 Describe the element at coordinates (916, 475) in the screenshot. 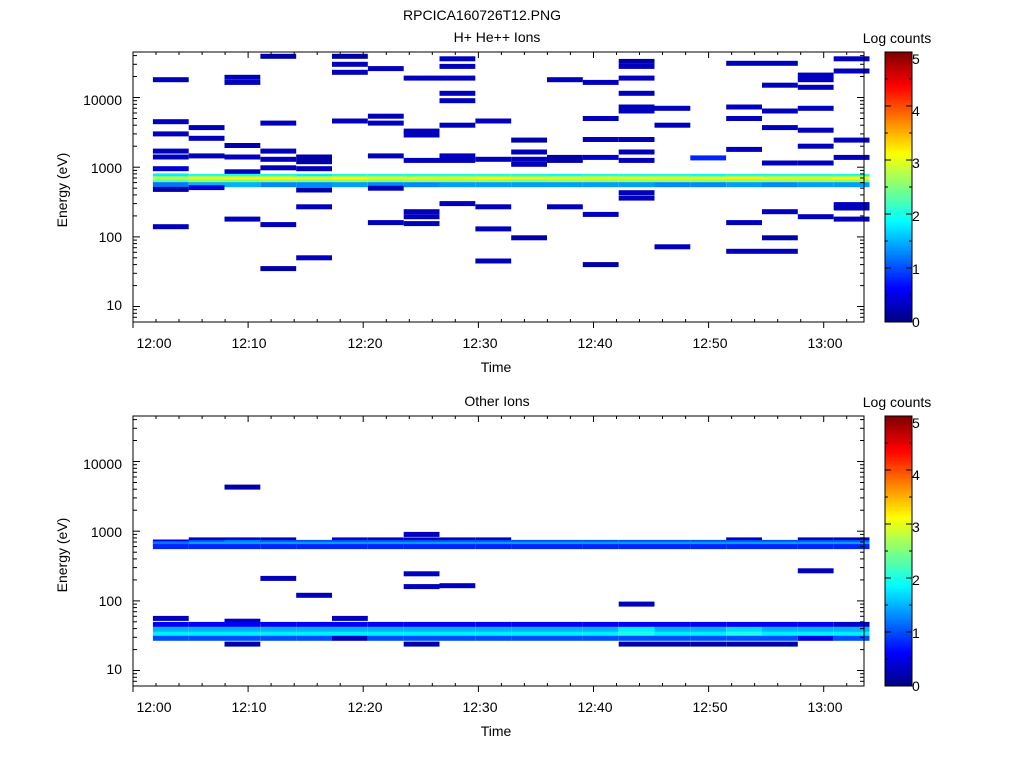

I see `colorbar-tick-label: 4` at that location.